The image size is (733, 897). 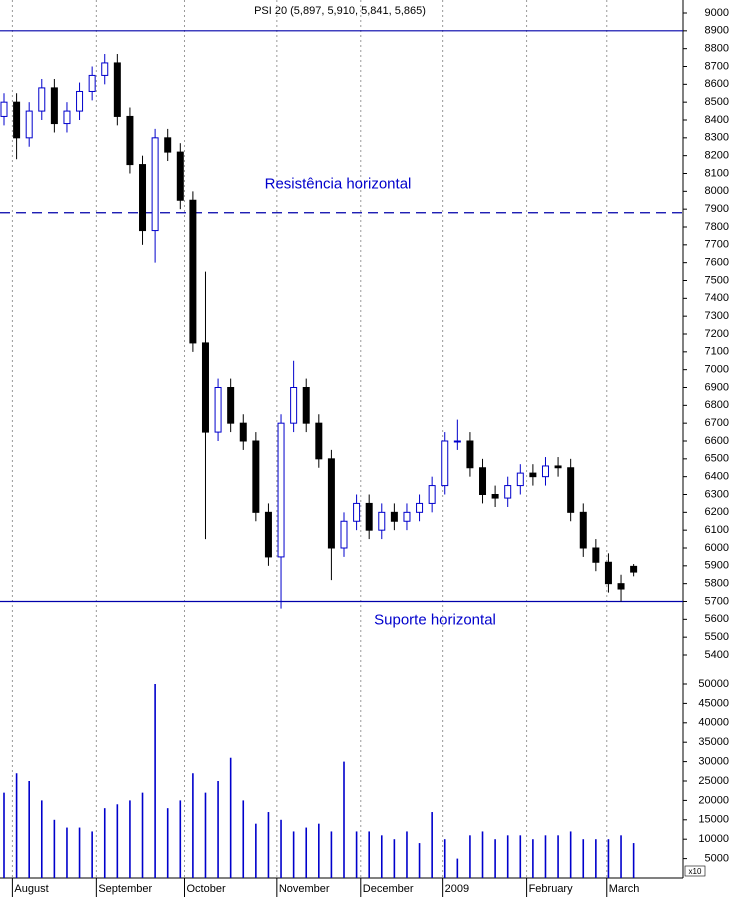 I want to click on y-tick-label: 6200, so click(x=717, y=512).